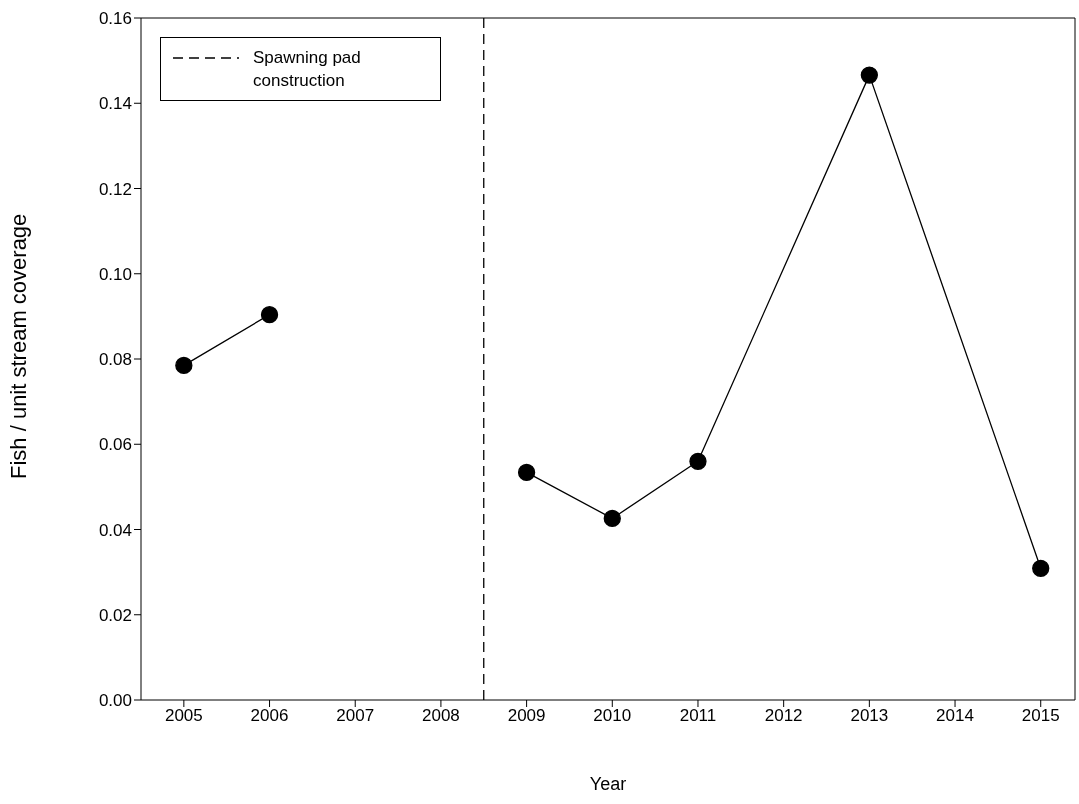  Describe the element at coordinates (1040, 716) in the screenshot. I see `x-tick-label: 2015` at that location.